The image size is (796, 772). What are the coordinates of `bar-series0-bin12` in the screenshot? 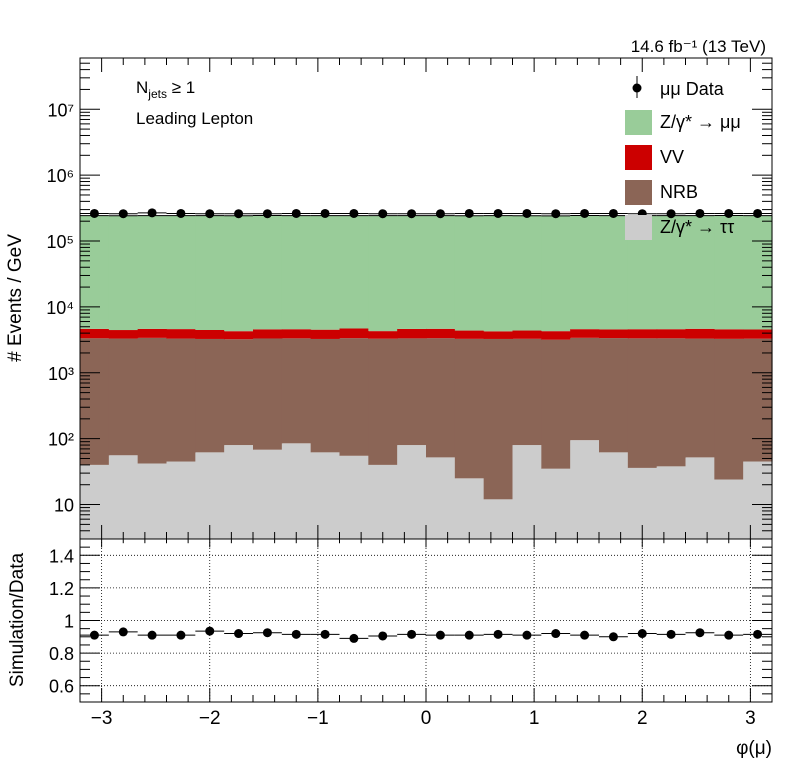 It's located at (441, 498).